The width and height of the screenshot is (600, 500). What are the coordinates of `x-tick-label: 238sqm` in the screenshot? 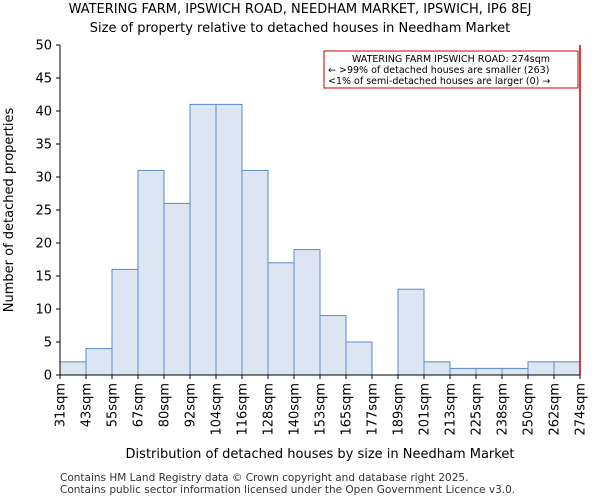 It's located at (503, 409).